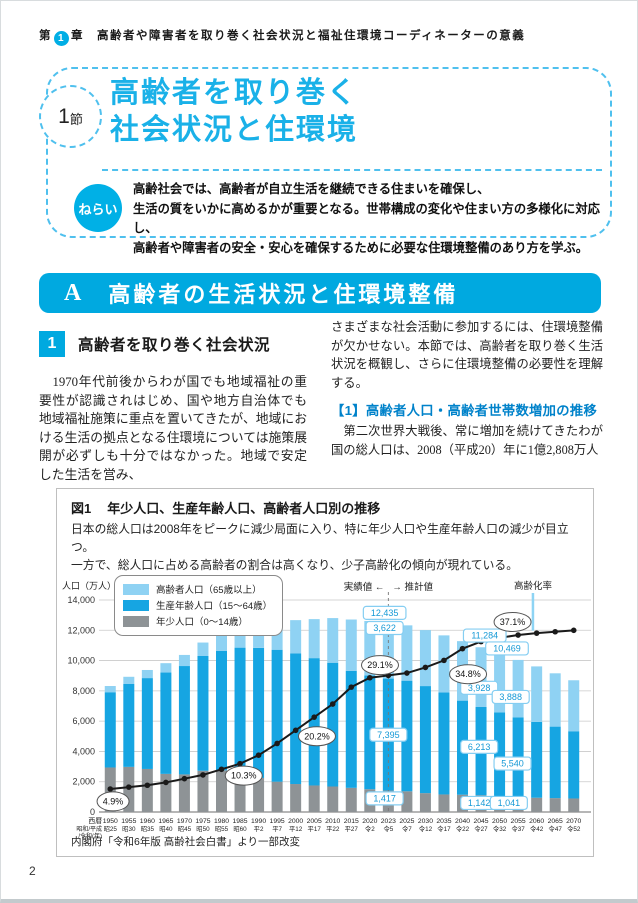 The width and height of the screenshot is (638, 903). What do you see at coordinates (203, 829) in the screenshot?
I see `svg-text: 昭50` at bounding box center [203, 829].